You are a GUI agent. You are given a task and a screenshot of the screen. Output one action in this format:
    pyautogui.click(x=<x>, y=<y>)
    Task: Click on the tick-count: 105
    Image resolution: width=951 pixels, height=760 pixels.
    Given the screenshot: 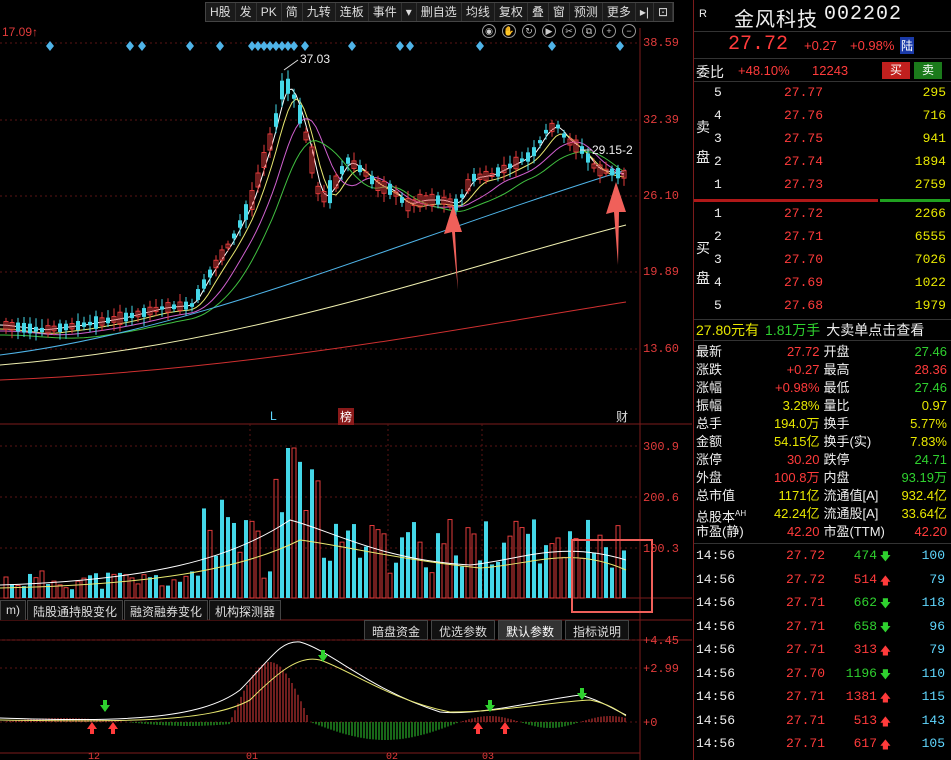 What is the action you would take?
    pyautogui.click(x=933, y=743)
    